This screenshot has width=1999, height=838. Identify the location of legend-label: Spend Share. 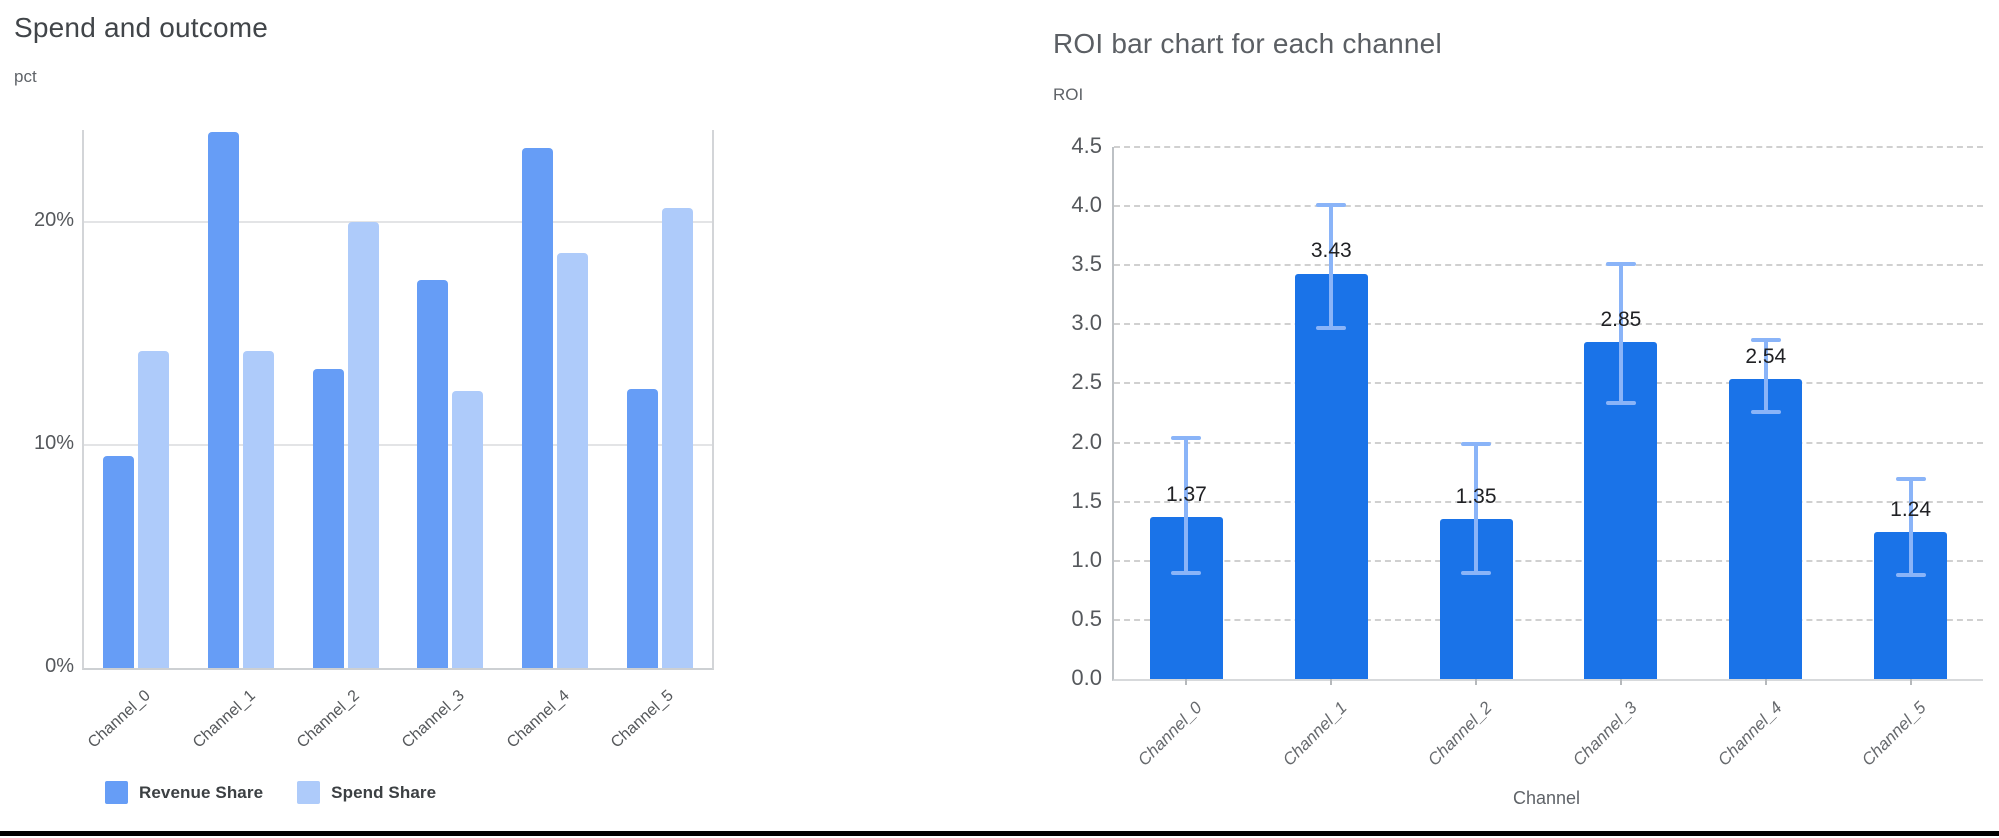
(384, 792).